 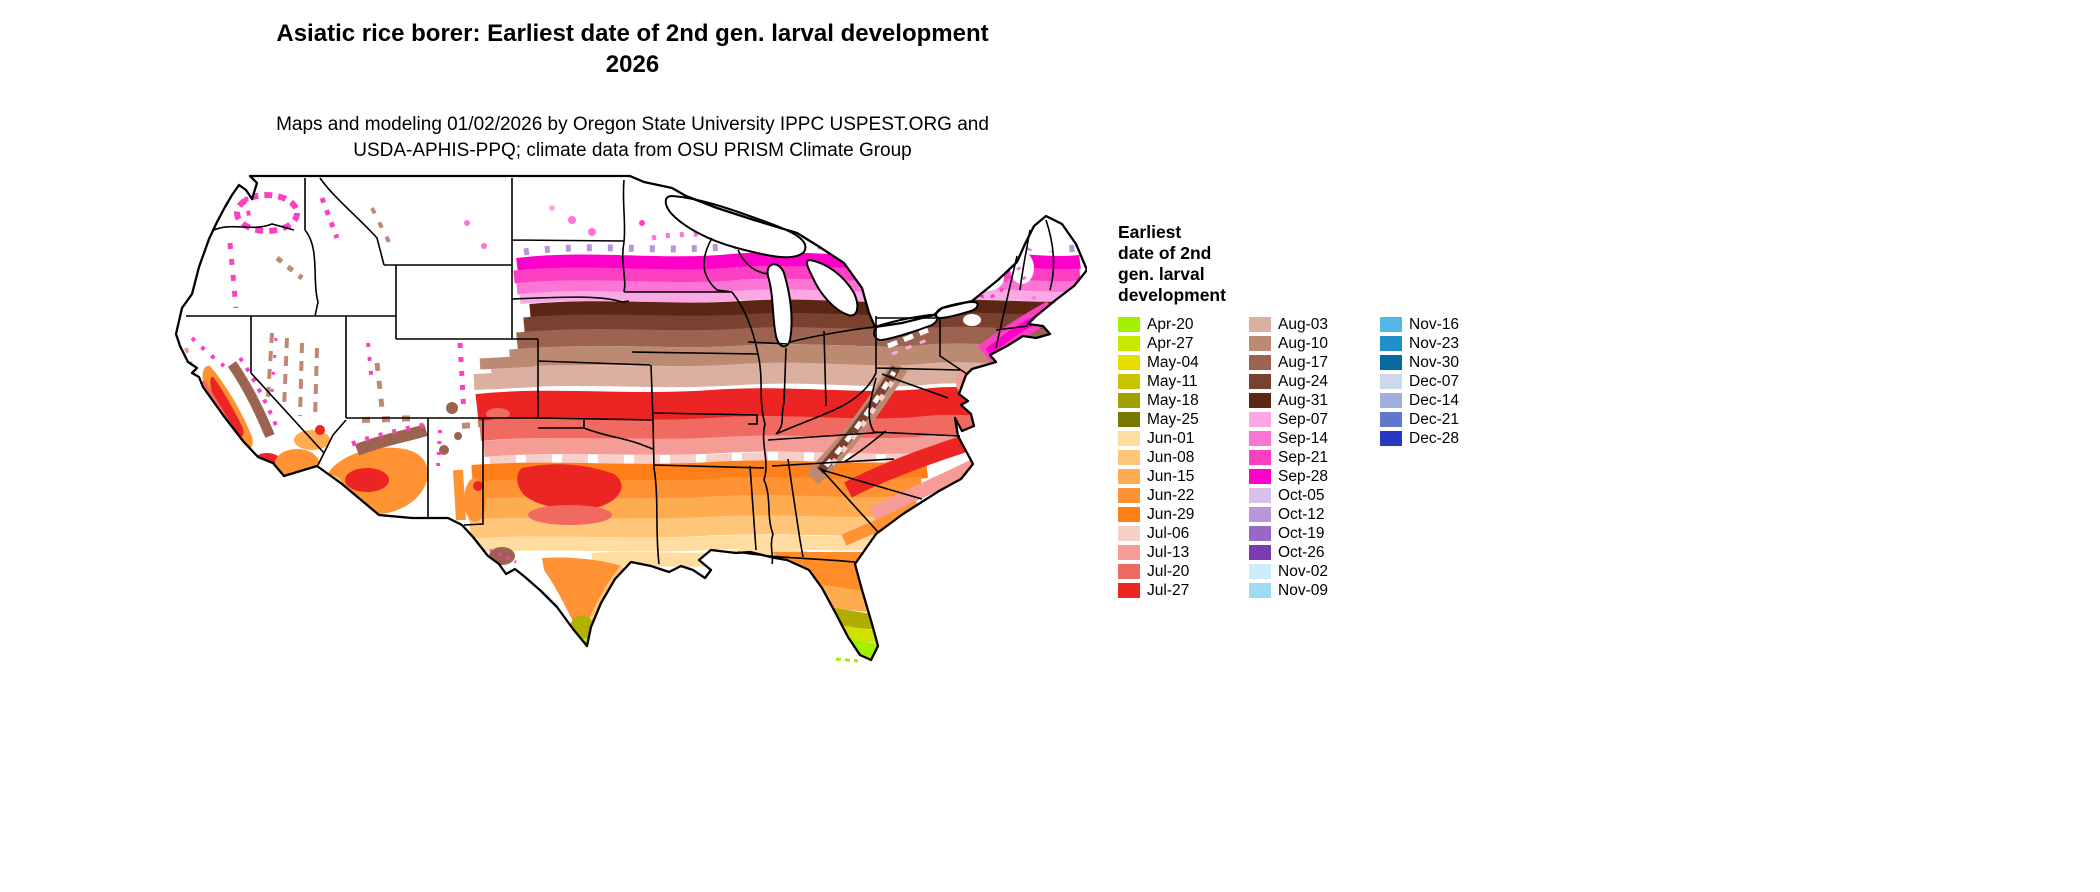 What do you see at coordinates (1168, 533) in the screenshot?
I see `legend-date-label: Jul-06` at bounding box center [1168, 533].